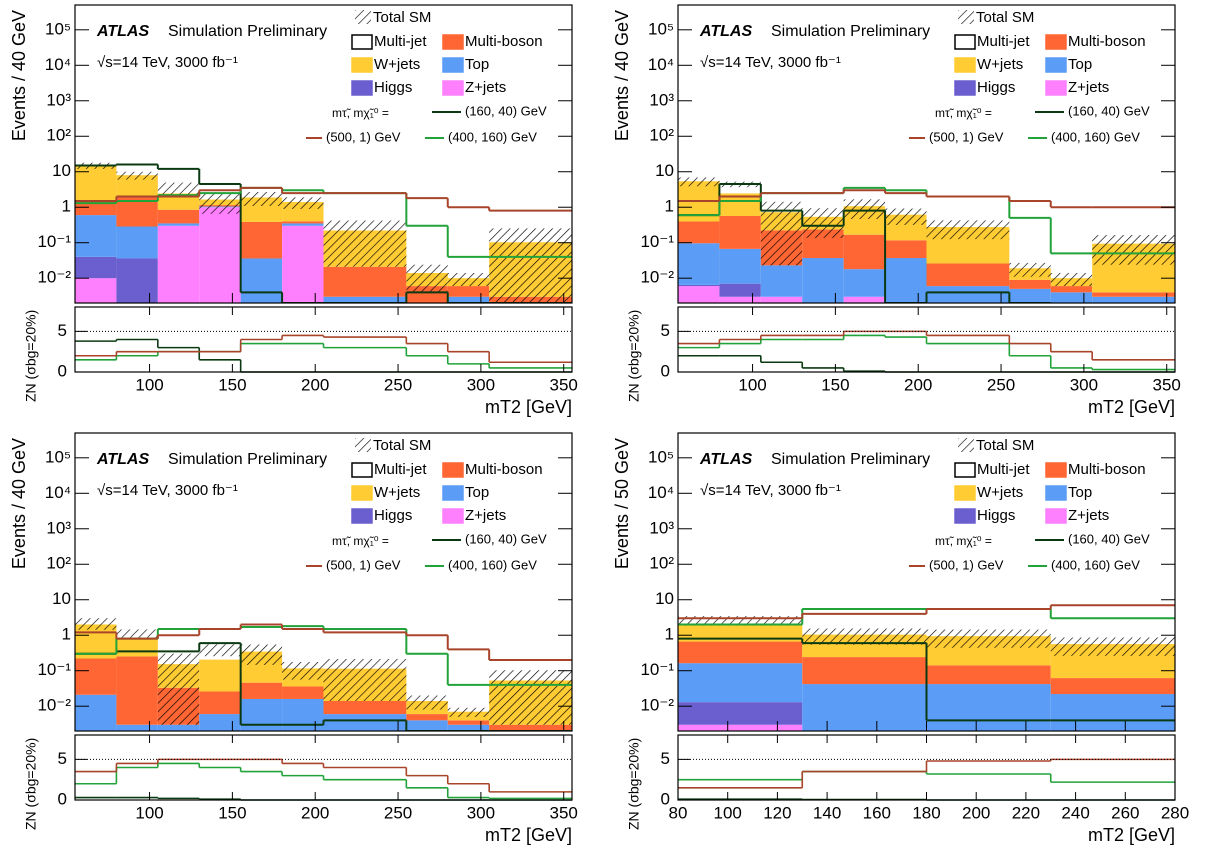 This screenshot has height=850, width=1205. I want to click on y-axis-label: Events / 50 GeV, so click(622, 503).